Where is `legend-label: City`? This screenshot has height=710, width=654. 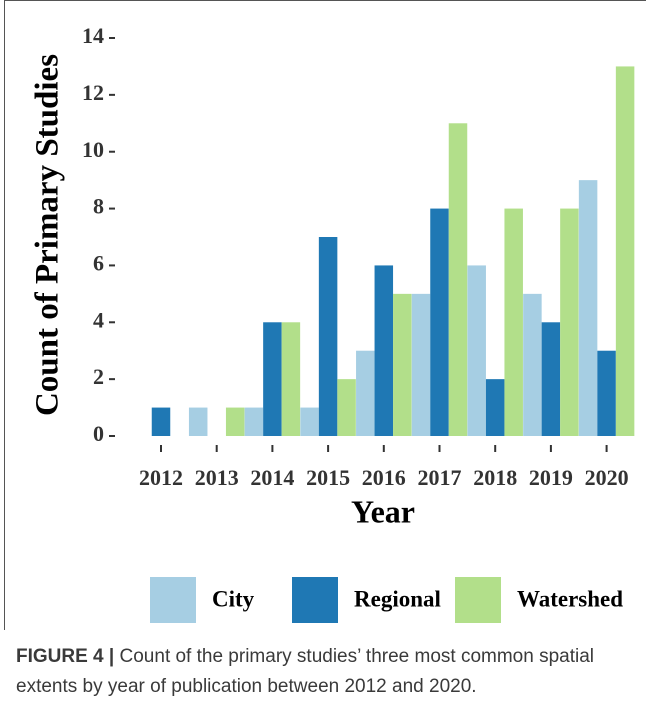 legend-label: City is located at coordinates (233, 598).